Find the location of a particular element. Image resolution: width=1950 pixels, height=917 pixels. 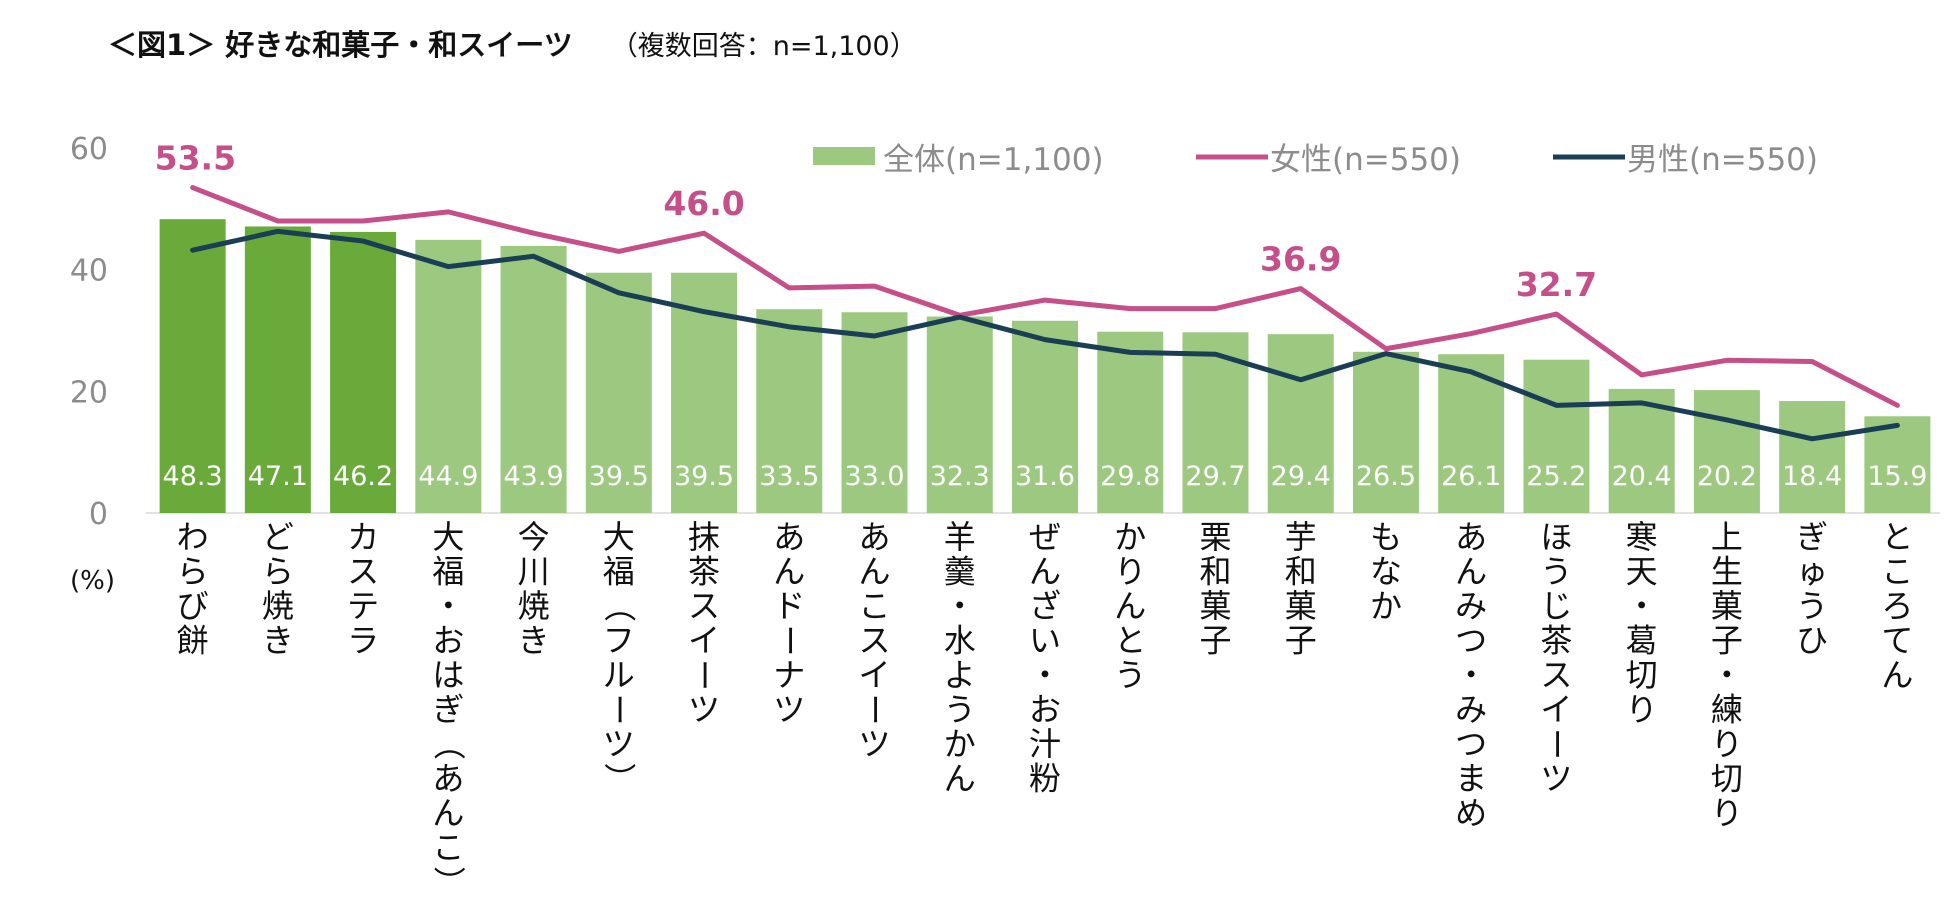

category-glyph: ー is located at coordinates (875, 709).